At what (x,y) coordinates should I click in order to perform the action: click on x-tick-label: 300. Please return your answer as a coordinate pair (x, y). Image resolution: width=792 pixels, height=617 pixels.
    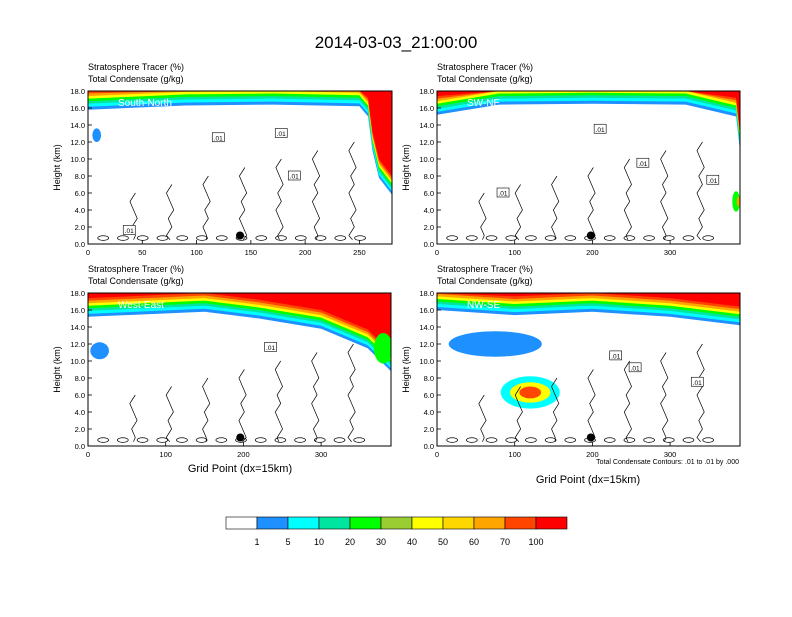
    Looking at the image, I should click on (670, 454).